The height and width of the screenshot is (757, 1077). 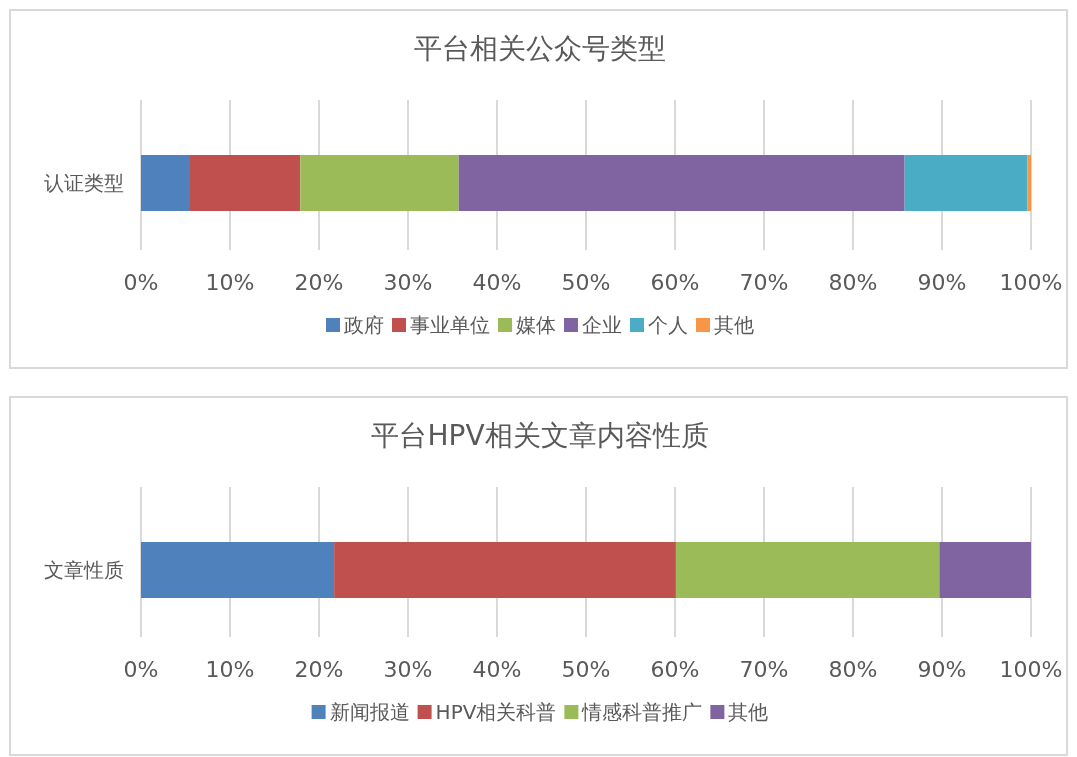 What do you see at coordinates (364, 325) in the screenshot?
I see `legend-label: 政府` at bounding box center [364, 325].